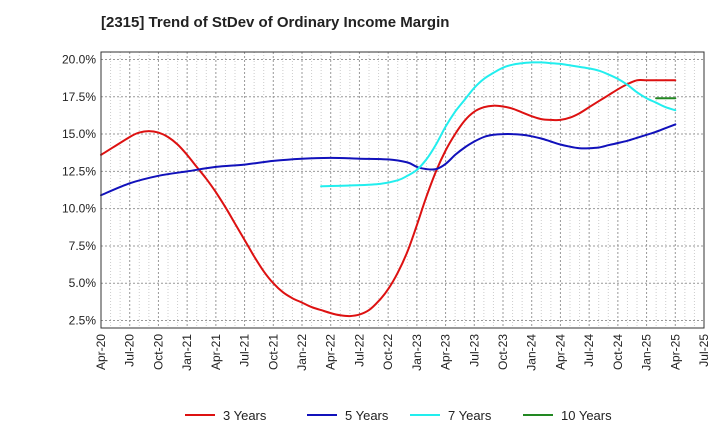 The height and width of the screenshot is (440, 720). I want to click on x-tick-label: Jan-22, so click(302, 352).